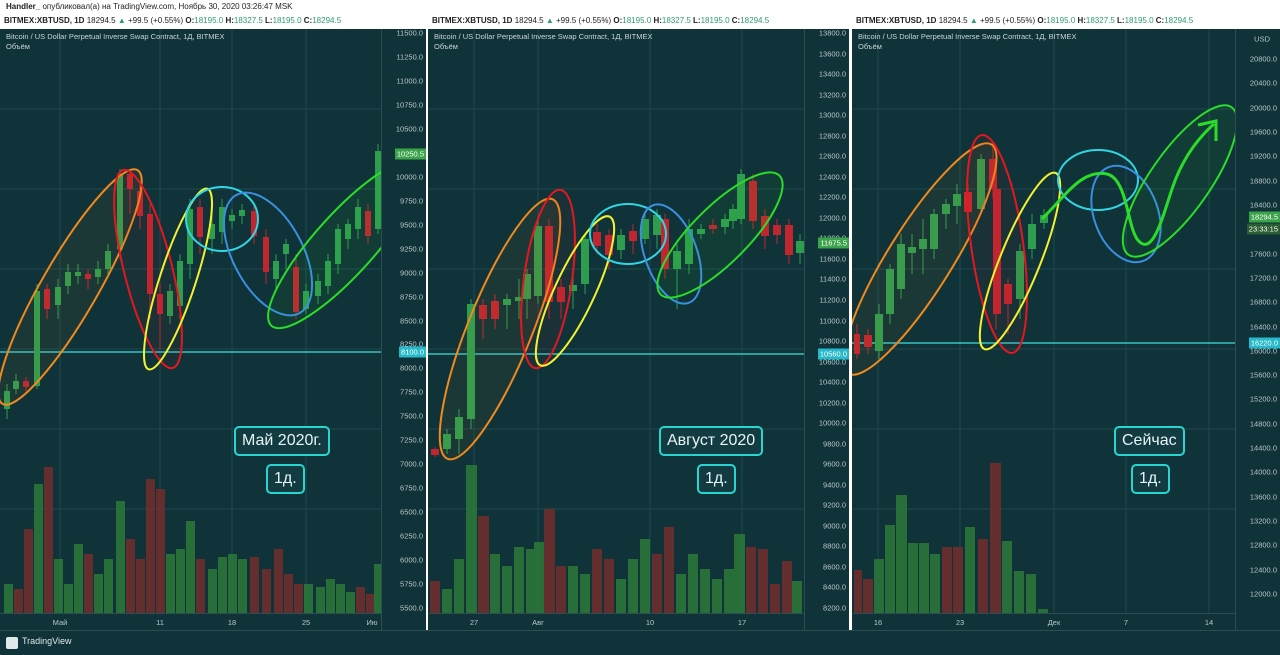 This screenshot has width=1280, height=655. I want to click on y-tick: 8500.0, so click(411, 320).